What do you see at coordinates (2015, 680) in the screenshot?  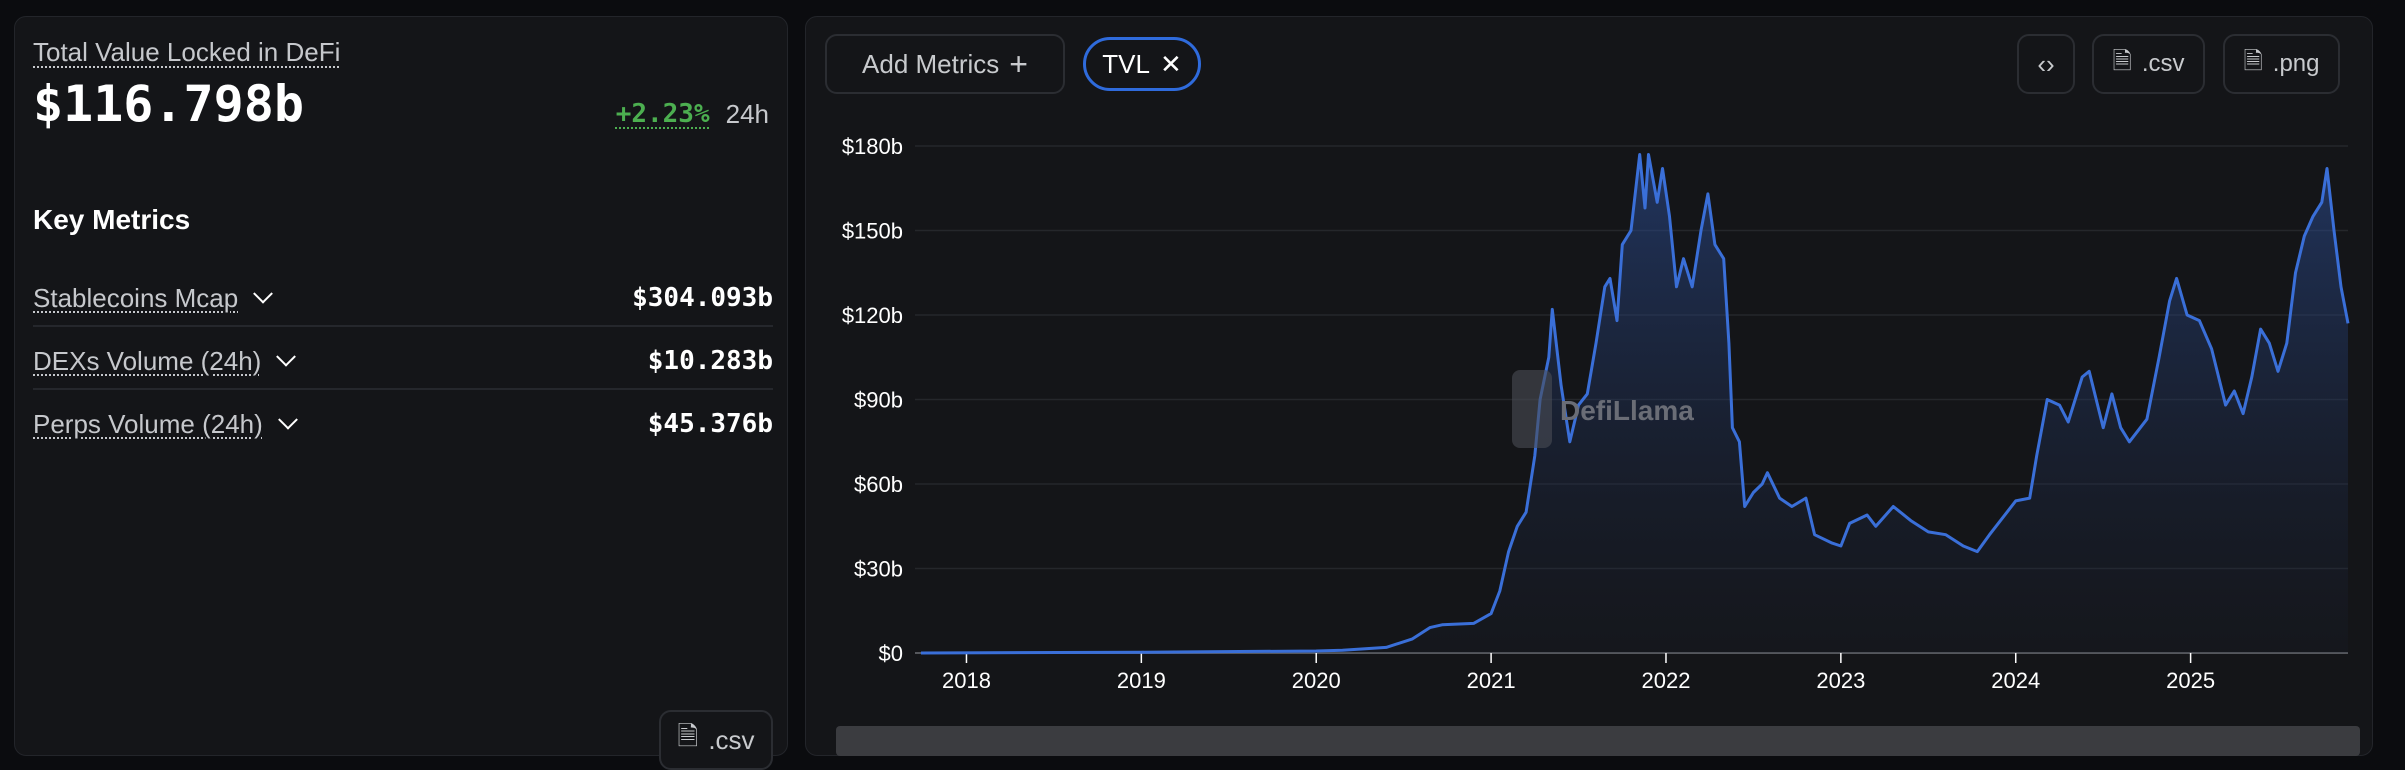 I see `x-tick-label: 2024` at bounding box center [2015, 680].